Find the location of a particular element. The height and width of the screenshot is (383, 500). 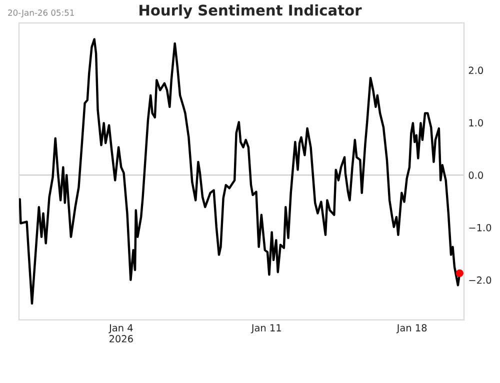

text: 20-Jan-26 05:51 is located at coordinates (41, 14).